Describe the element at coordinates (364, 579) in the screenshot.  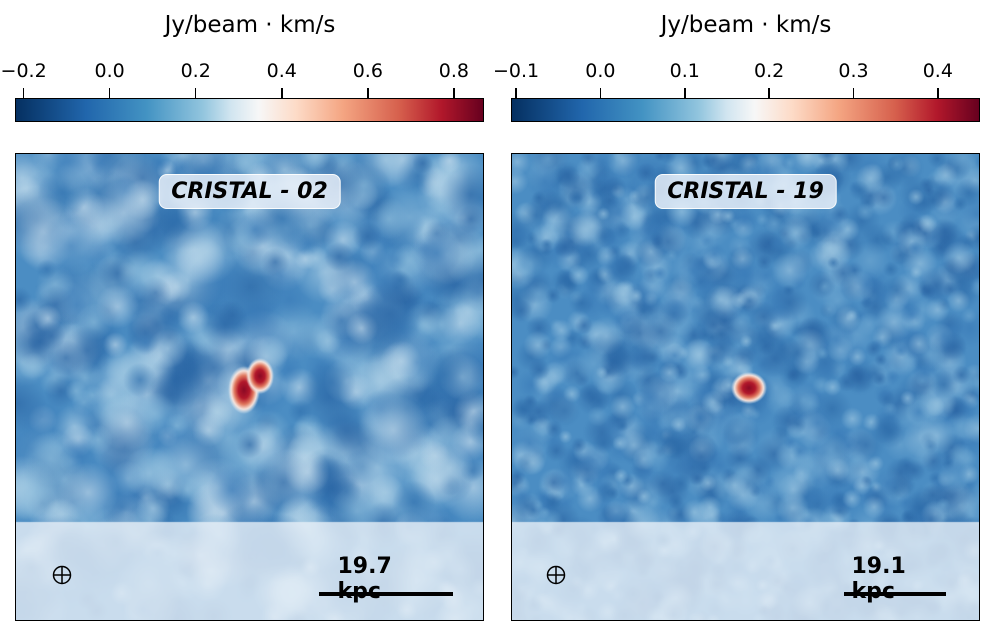
I see `scale-bar-label: 19.7 kpc` at that location.